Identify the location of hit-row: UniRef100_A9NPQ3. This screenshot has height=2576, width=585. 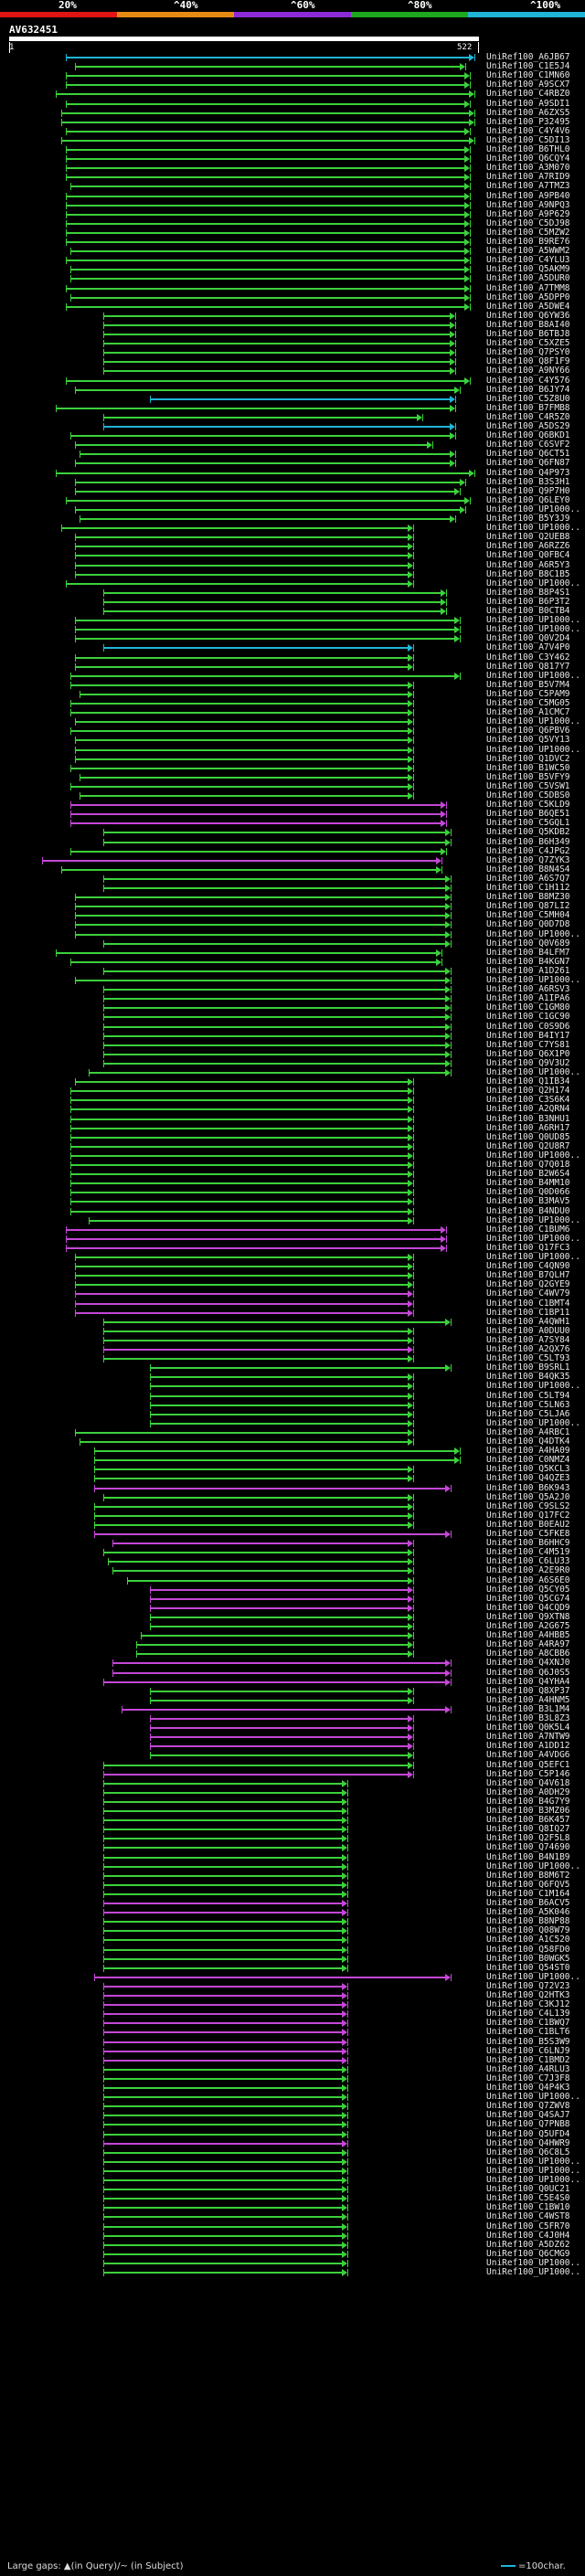
(293, 205).